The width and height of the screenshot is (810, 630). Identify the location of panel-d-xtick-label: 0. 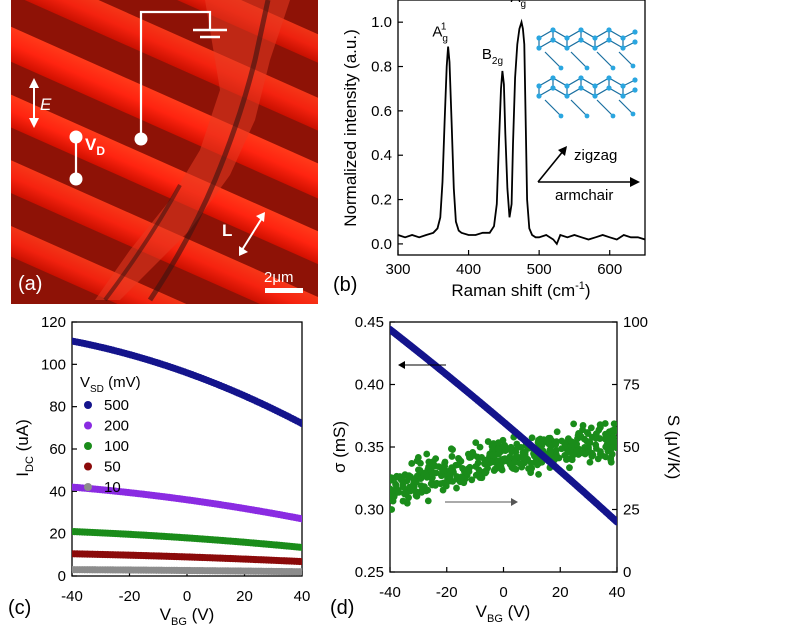
(503, 592).